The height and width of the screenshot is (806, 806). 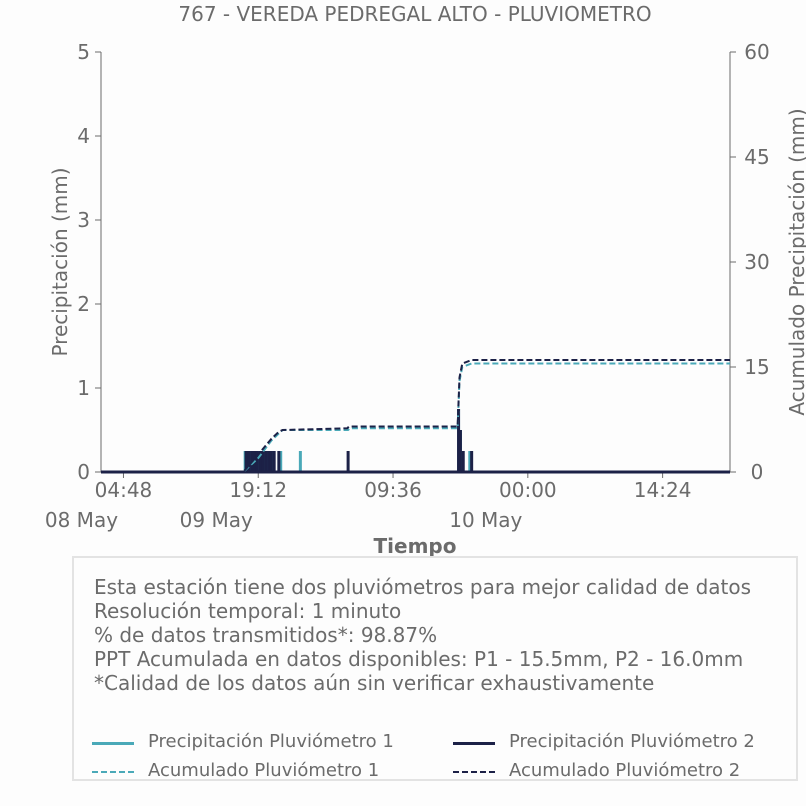 I want to click on legend-swatch-precip-p2, so click(x=474, y=743).